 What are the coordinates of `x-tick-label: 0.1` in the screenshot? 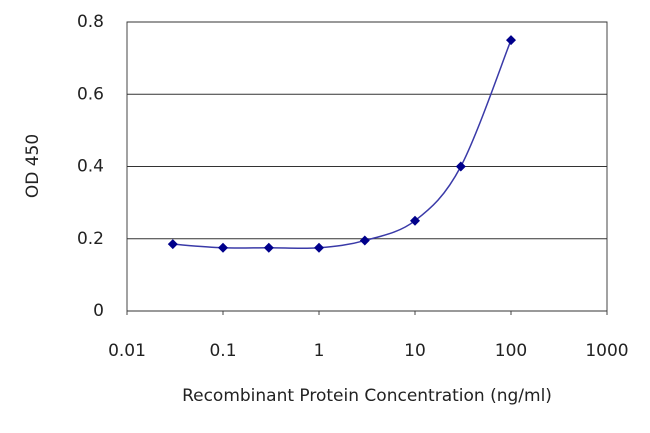 It's located at (222, 351).